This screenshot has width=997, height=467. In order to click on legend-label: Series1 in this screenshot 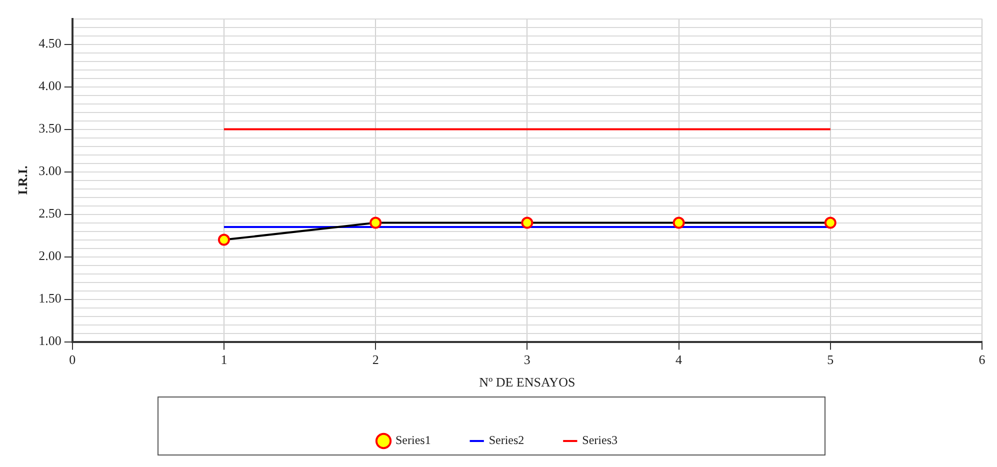, I will do `click(413, 440)`.